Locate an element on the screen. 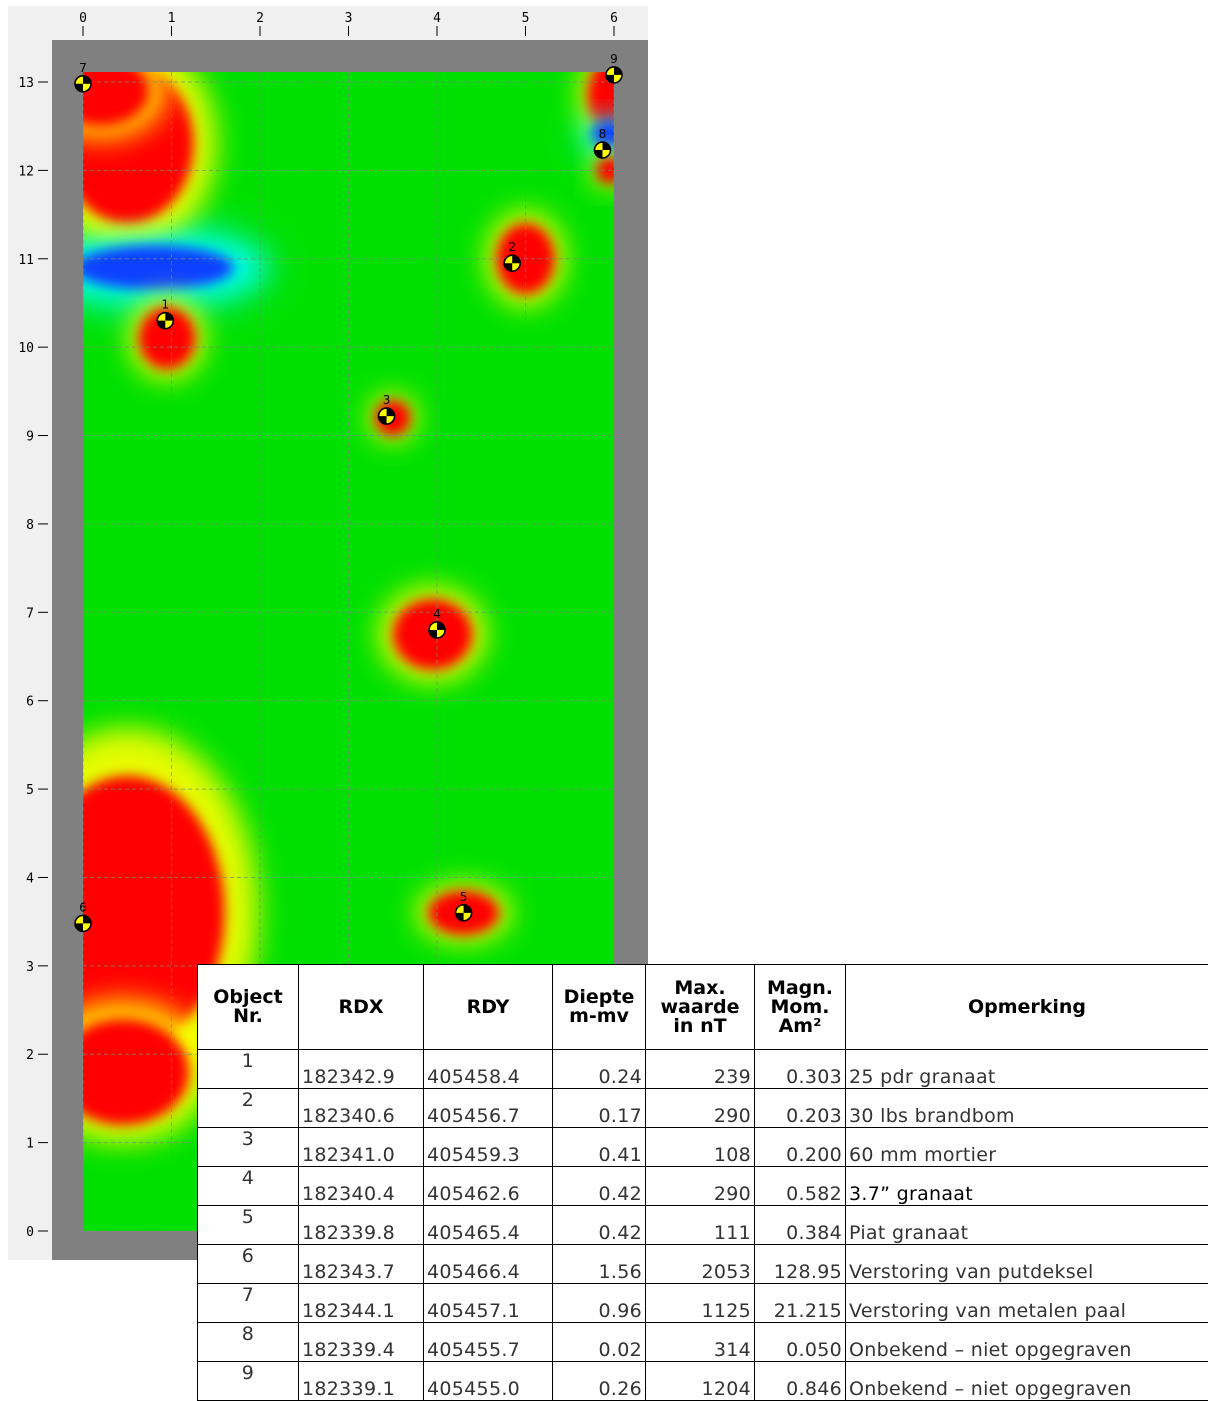  cell-magn-mom: 0.200 is located at coordinates (800, 1147).